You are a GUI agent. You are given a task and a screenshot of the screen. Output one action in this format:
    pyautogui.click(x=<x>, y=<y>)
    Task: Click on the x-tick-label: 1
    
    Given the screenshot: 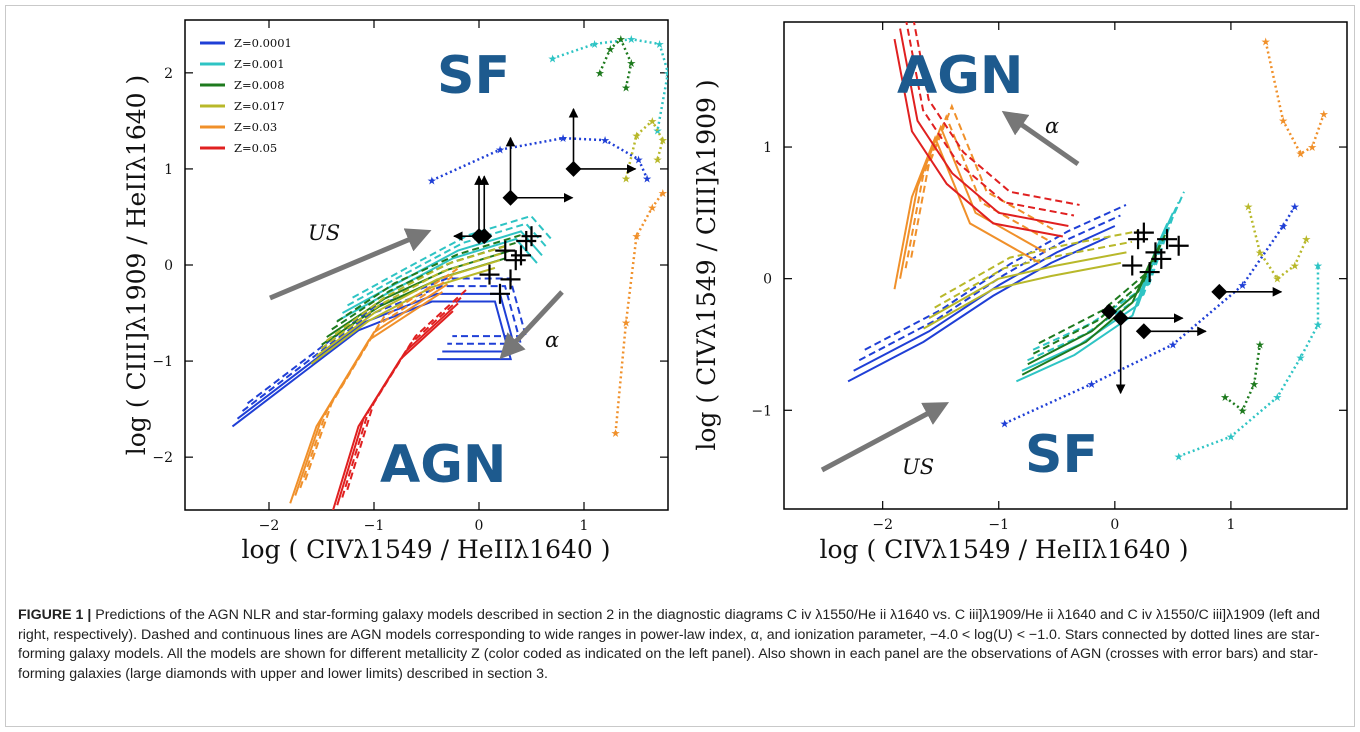 What is the action you would take?
    pyautogui.click(x=584, y=526)
    